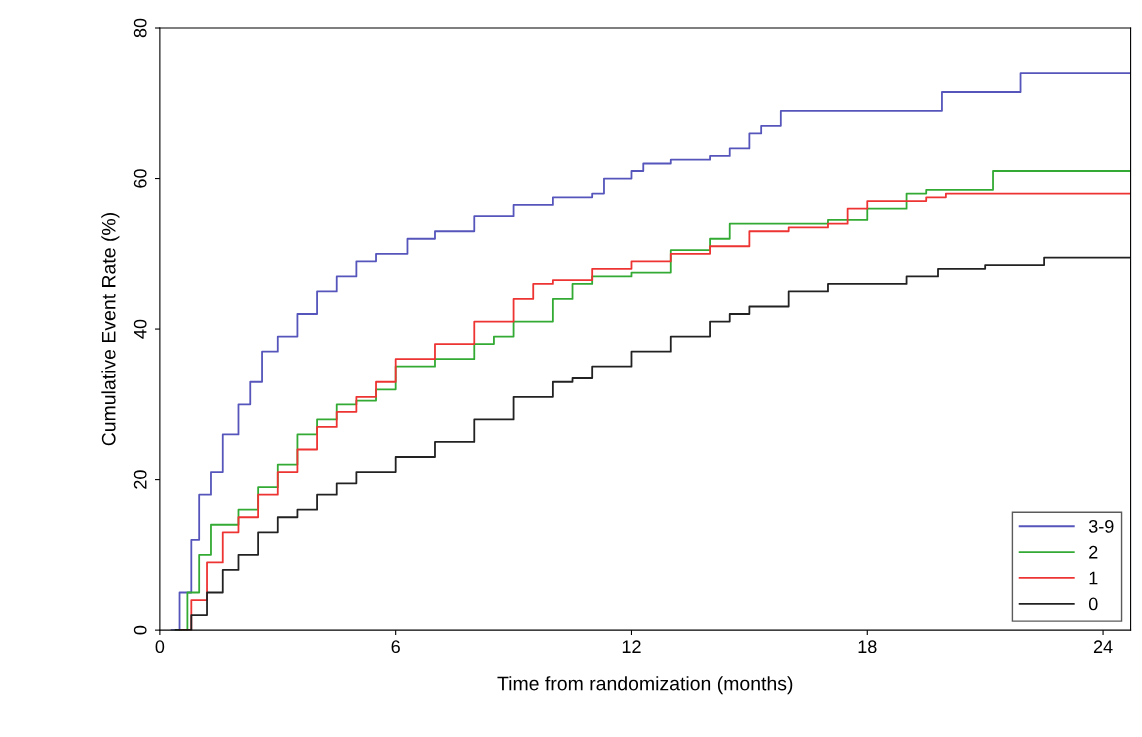 This screenshot has width=1142, height=737. I want to click on x-tick-label: 6, so click(395, 647).